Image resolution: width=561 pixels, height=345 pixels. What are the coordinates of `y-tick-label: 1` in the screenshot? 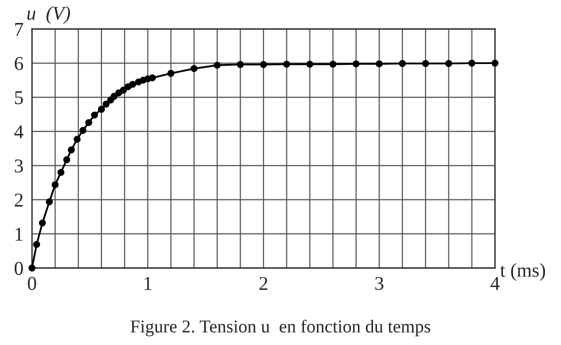 It's located at (19, 234).